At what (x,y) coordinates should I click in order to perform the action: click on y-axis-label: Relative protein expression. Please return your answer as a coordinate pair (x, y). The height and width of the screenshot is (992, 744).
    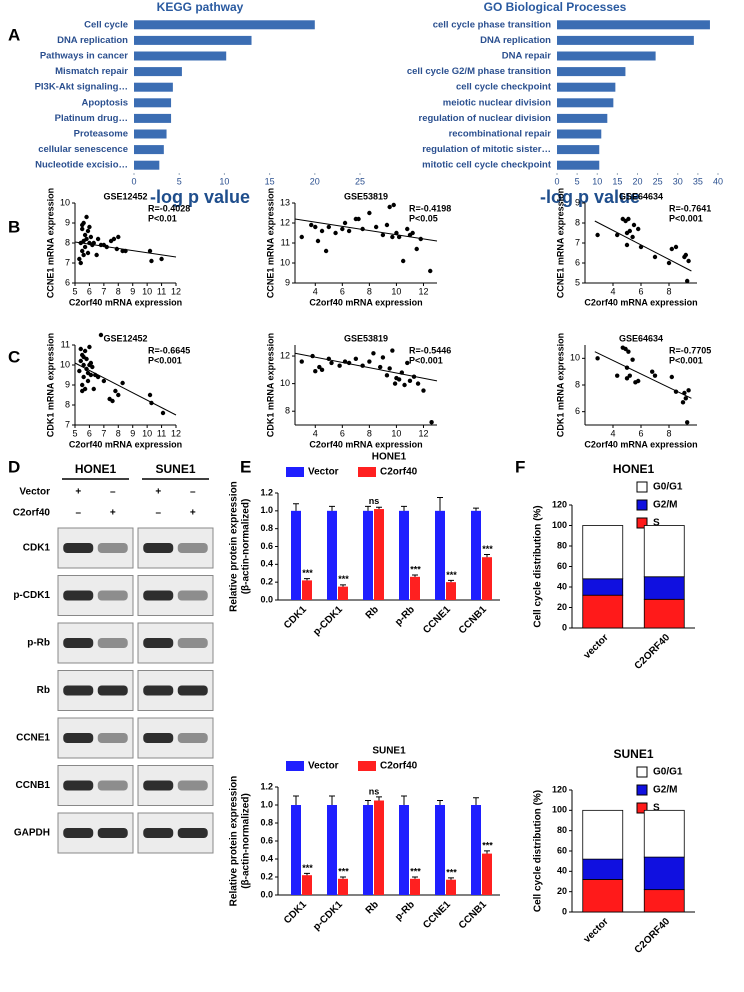
    Looking at the image, I should click on (234, 841).